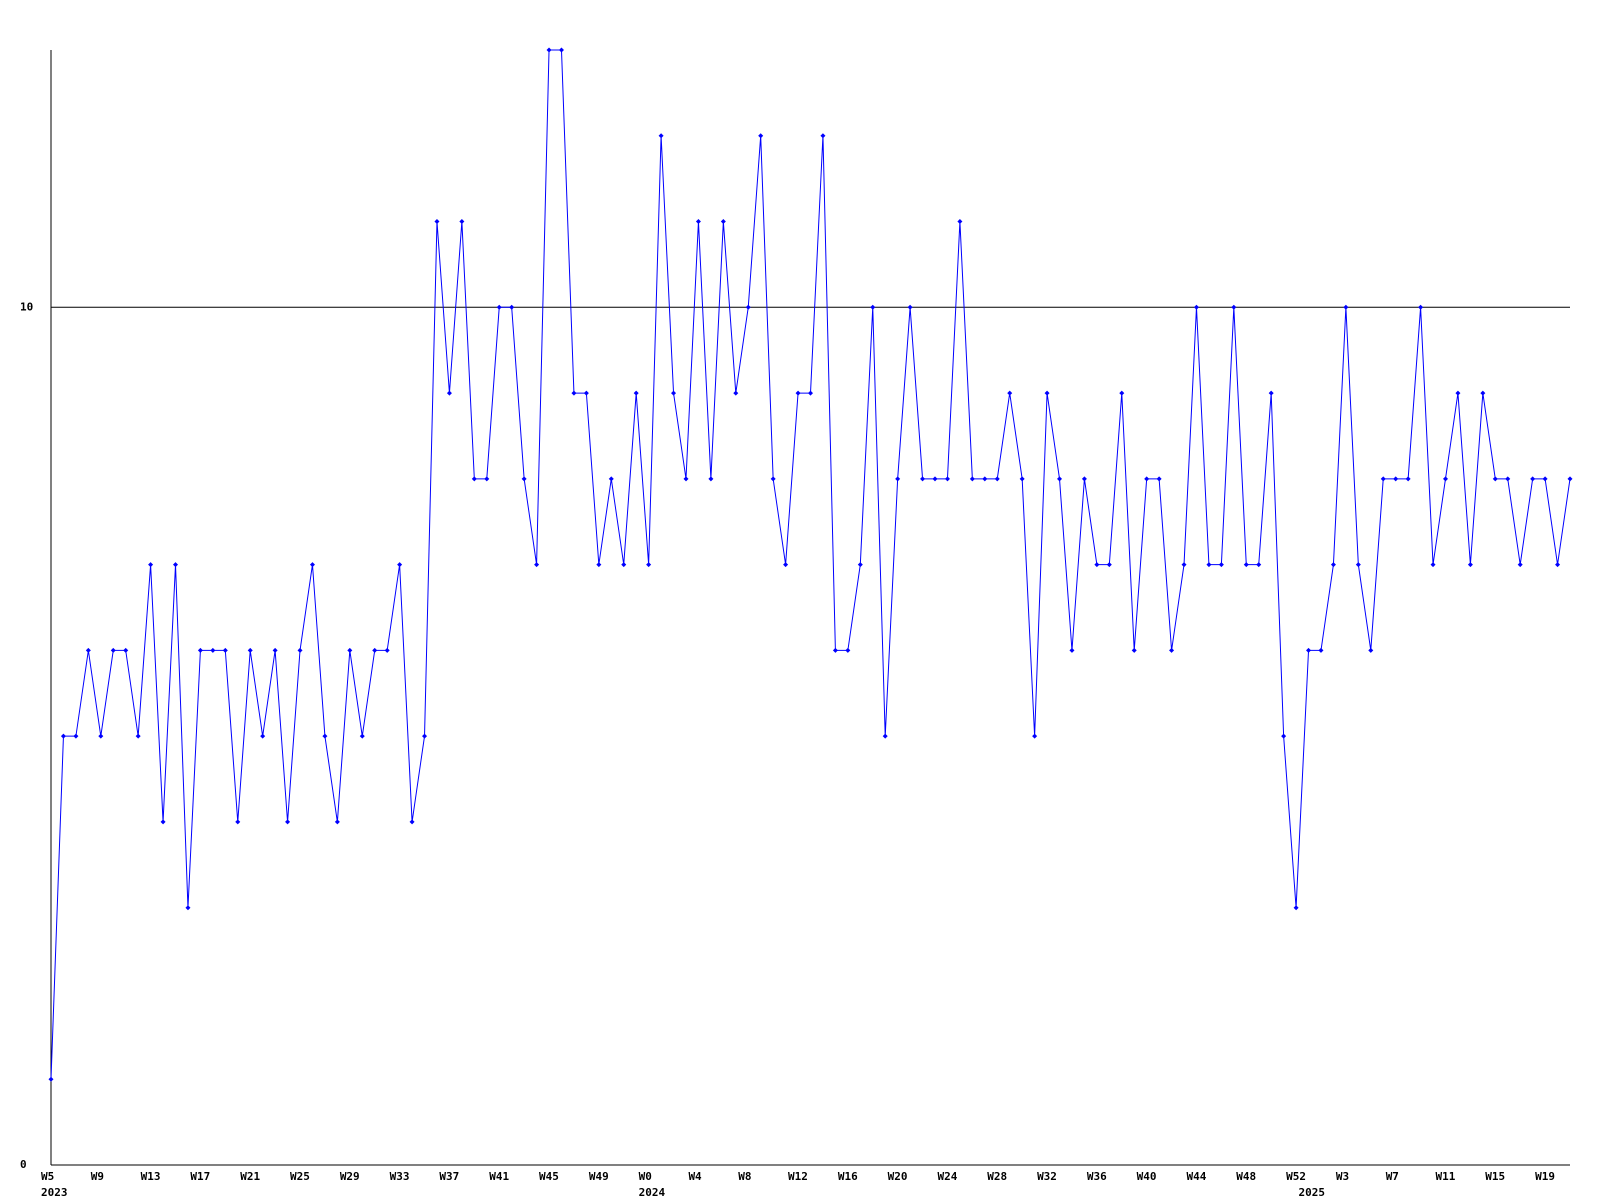 The image size is (1600, 1200). What do you see at coordinates (151, 1176) in the screenshot?
I see `x-tick-label: W13` at bounding box center [151, 1176].